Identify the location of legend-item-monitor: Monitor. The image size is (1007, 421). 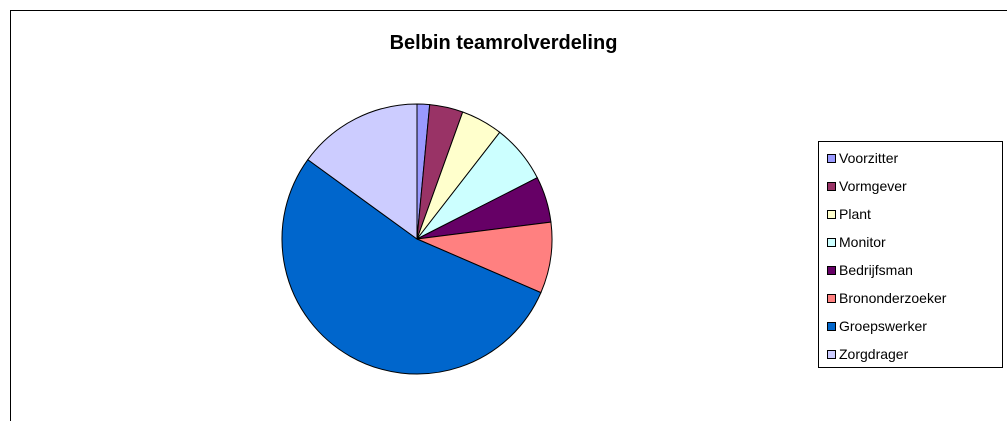
(856, 242).